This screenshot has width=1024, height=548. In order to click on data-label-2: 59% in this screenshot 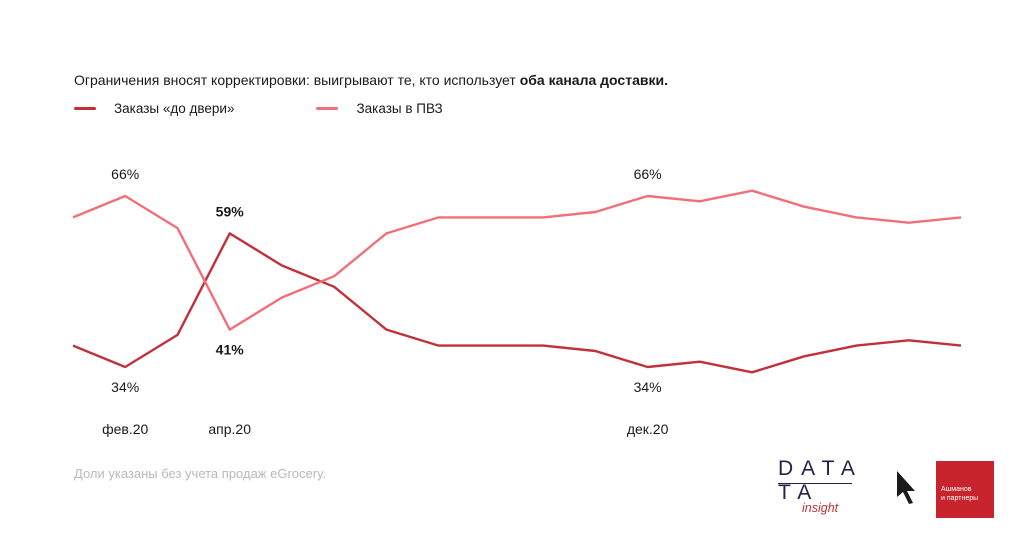, I will do `click(230, 211)`.